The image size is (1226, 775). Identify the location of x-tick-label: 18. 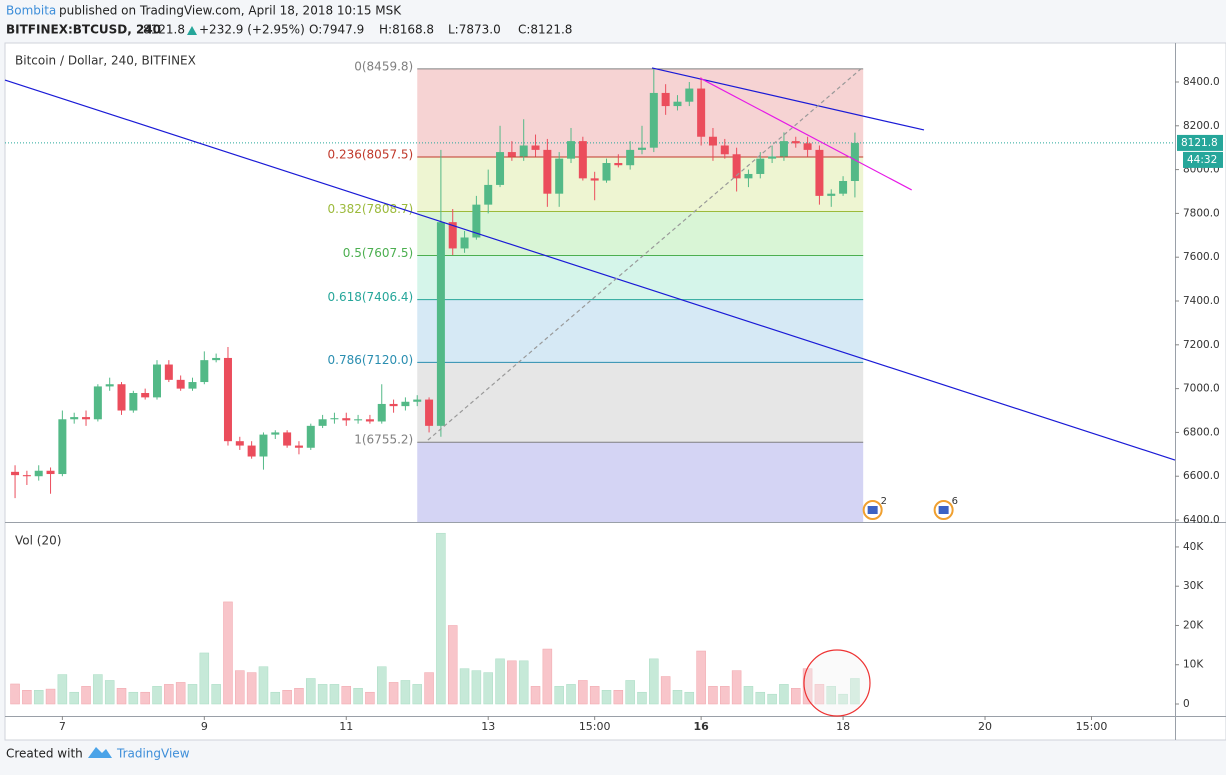
(843, 726).